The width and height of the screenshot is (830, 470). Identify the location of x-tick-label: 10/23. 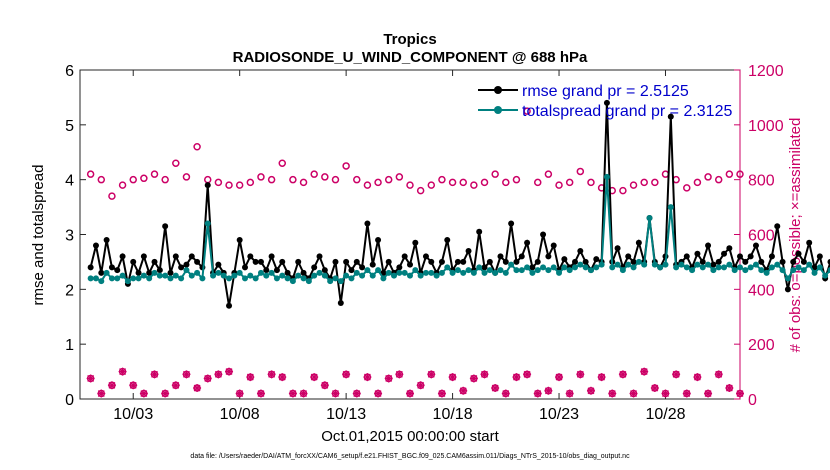
(559, 414).